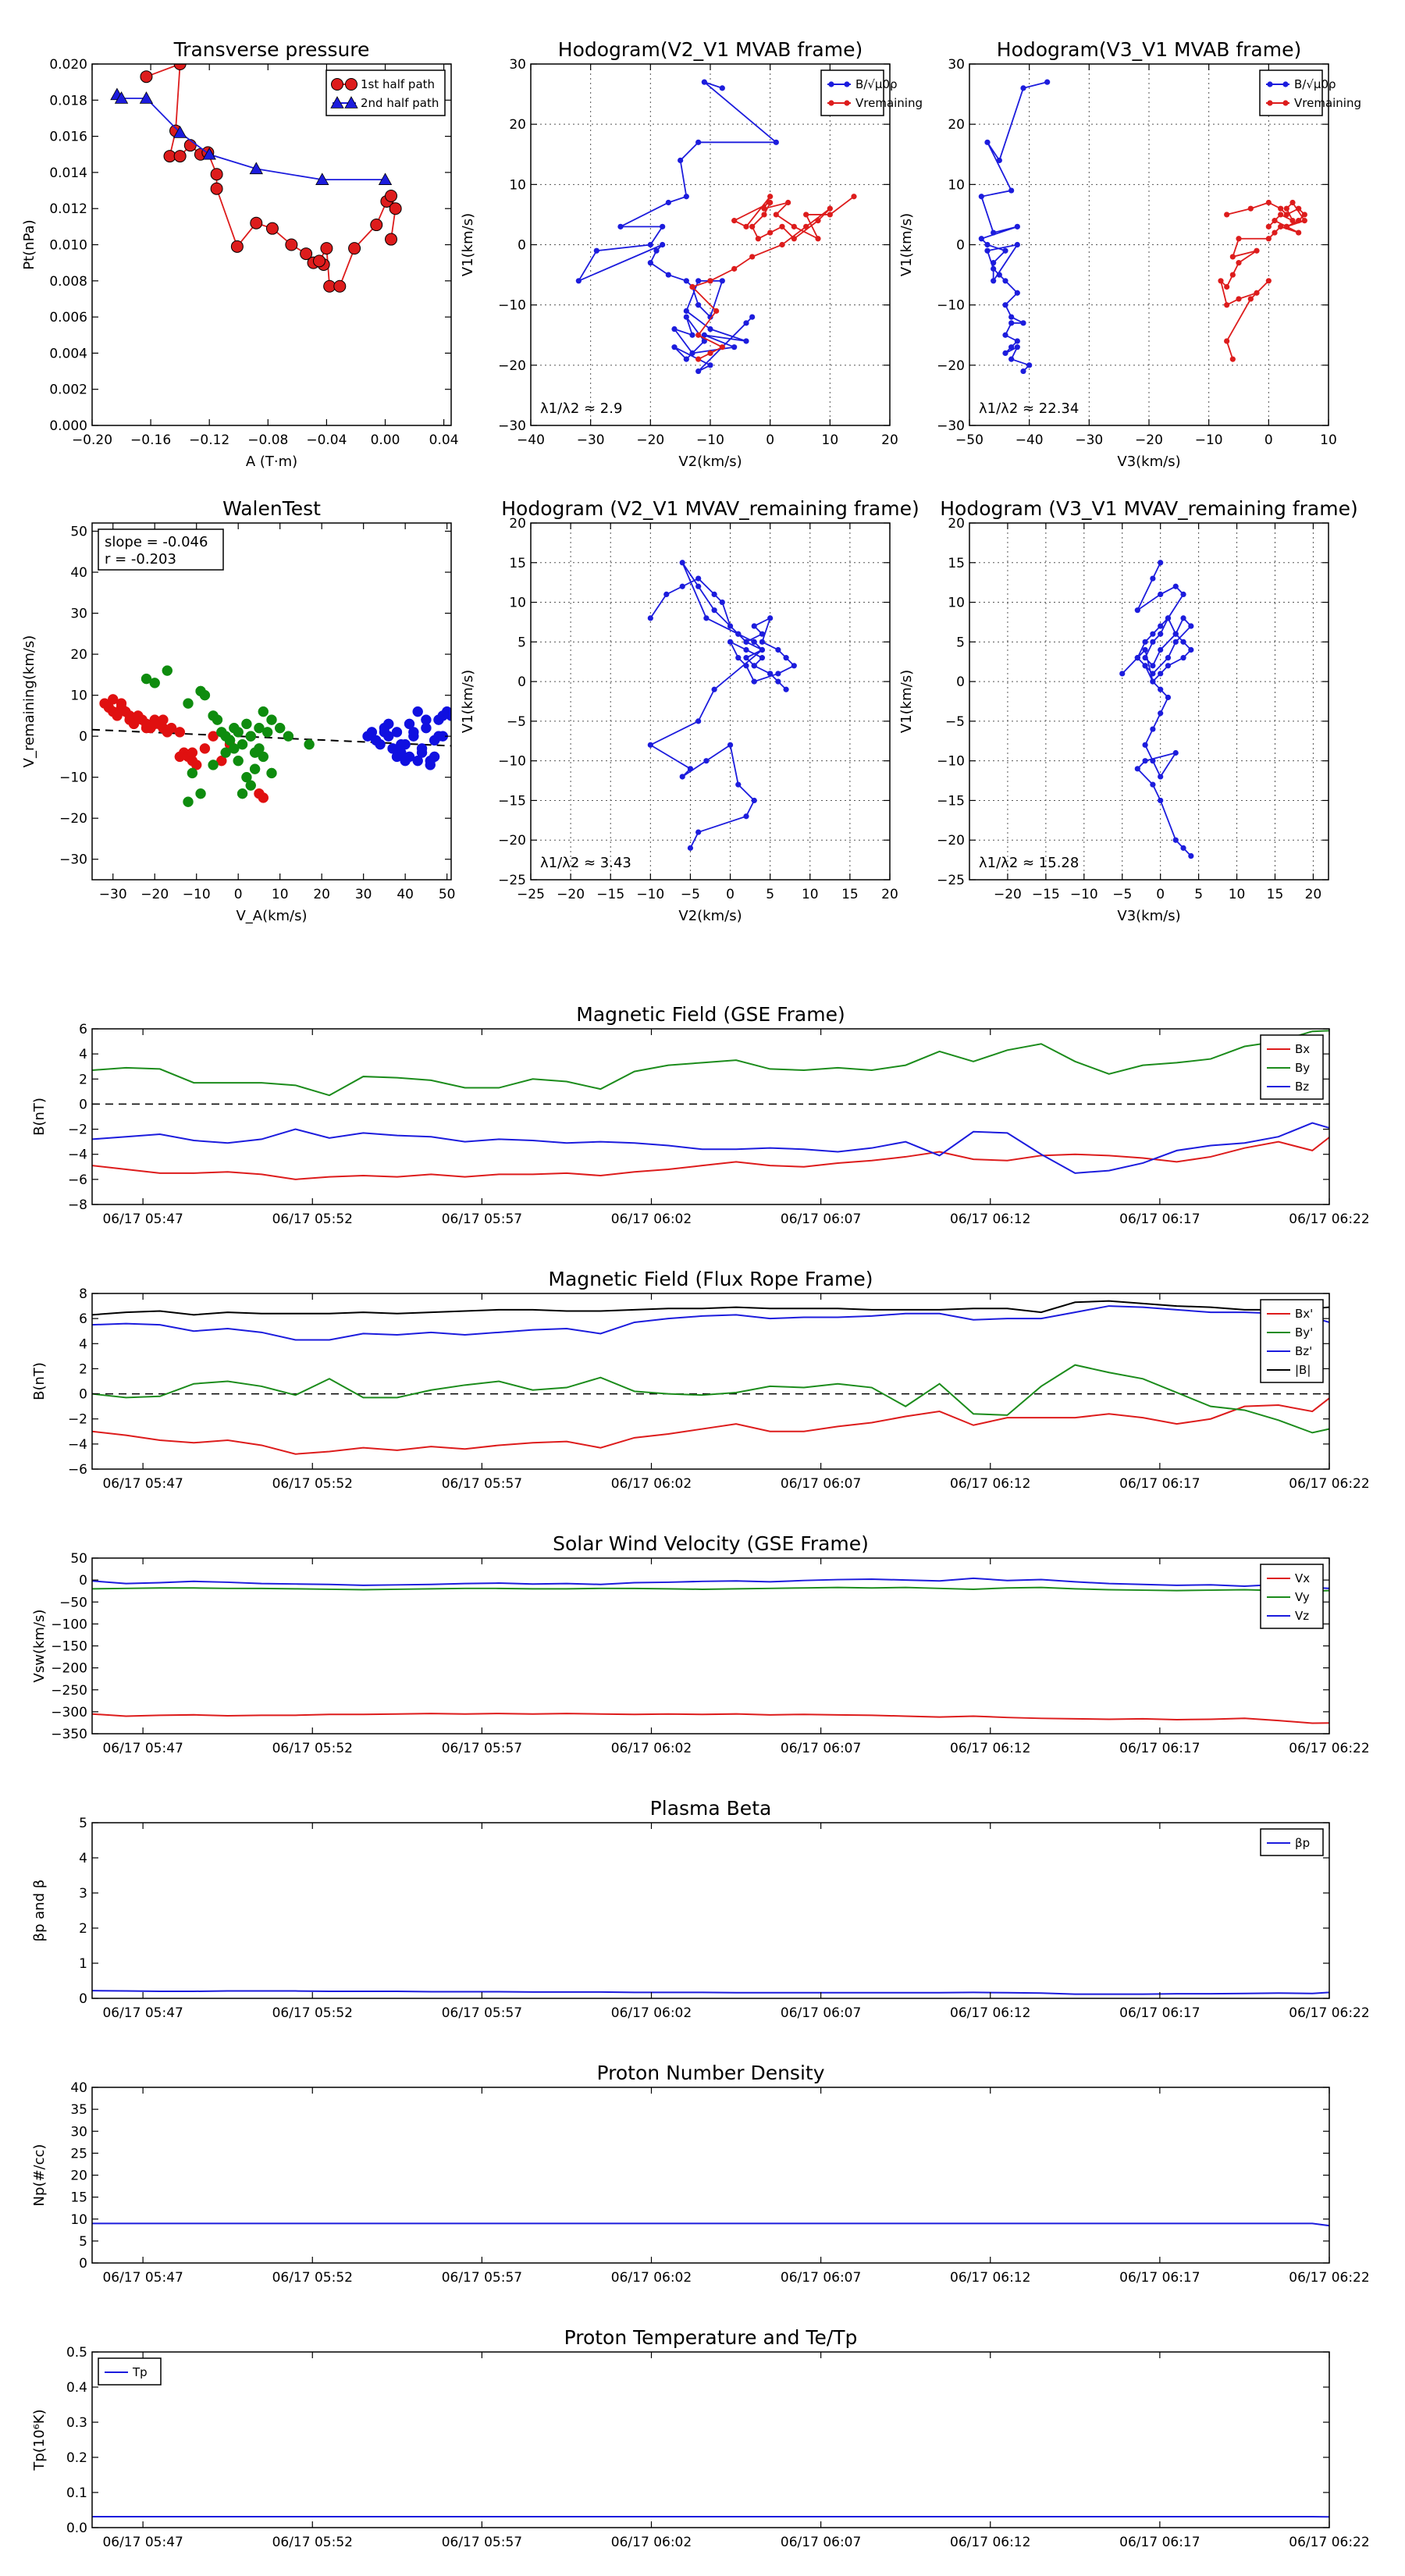 The image size is (1405, 2576). I want to click on y-tick-label: 4, so click(83, 1054).